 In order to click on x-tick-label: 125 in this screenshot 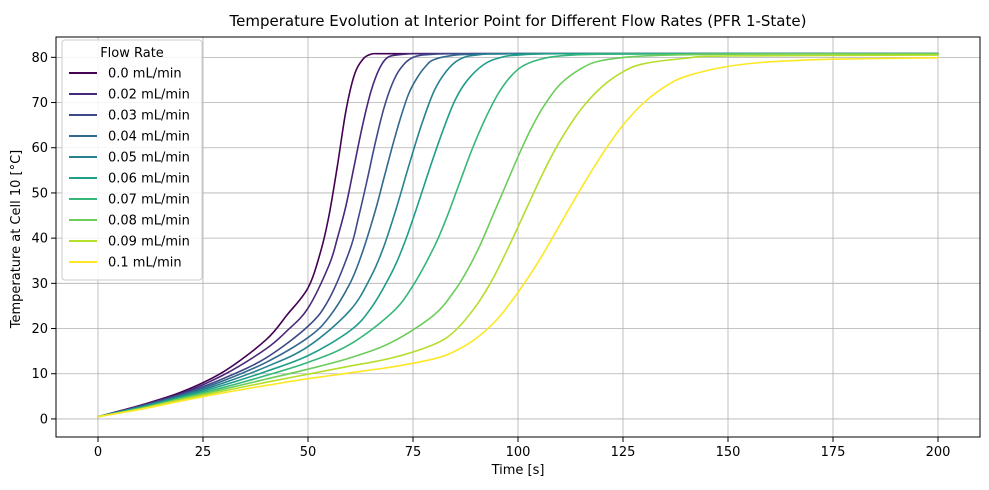, I will do `click(623, 452)`.